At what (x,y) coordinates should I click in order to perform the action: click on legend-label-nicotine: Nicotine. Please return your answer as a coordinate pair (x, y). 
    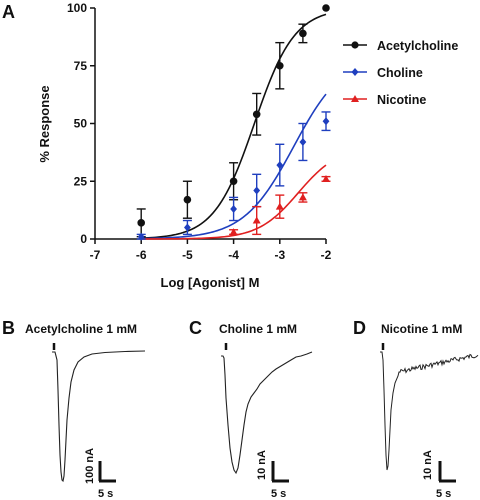
    Looking at the image, I should click on (401, 100).